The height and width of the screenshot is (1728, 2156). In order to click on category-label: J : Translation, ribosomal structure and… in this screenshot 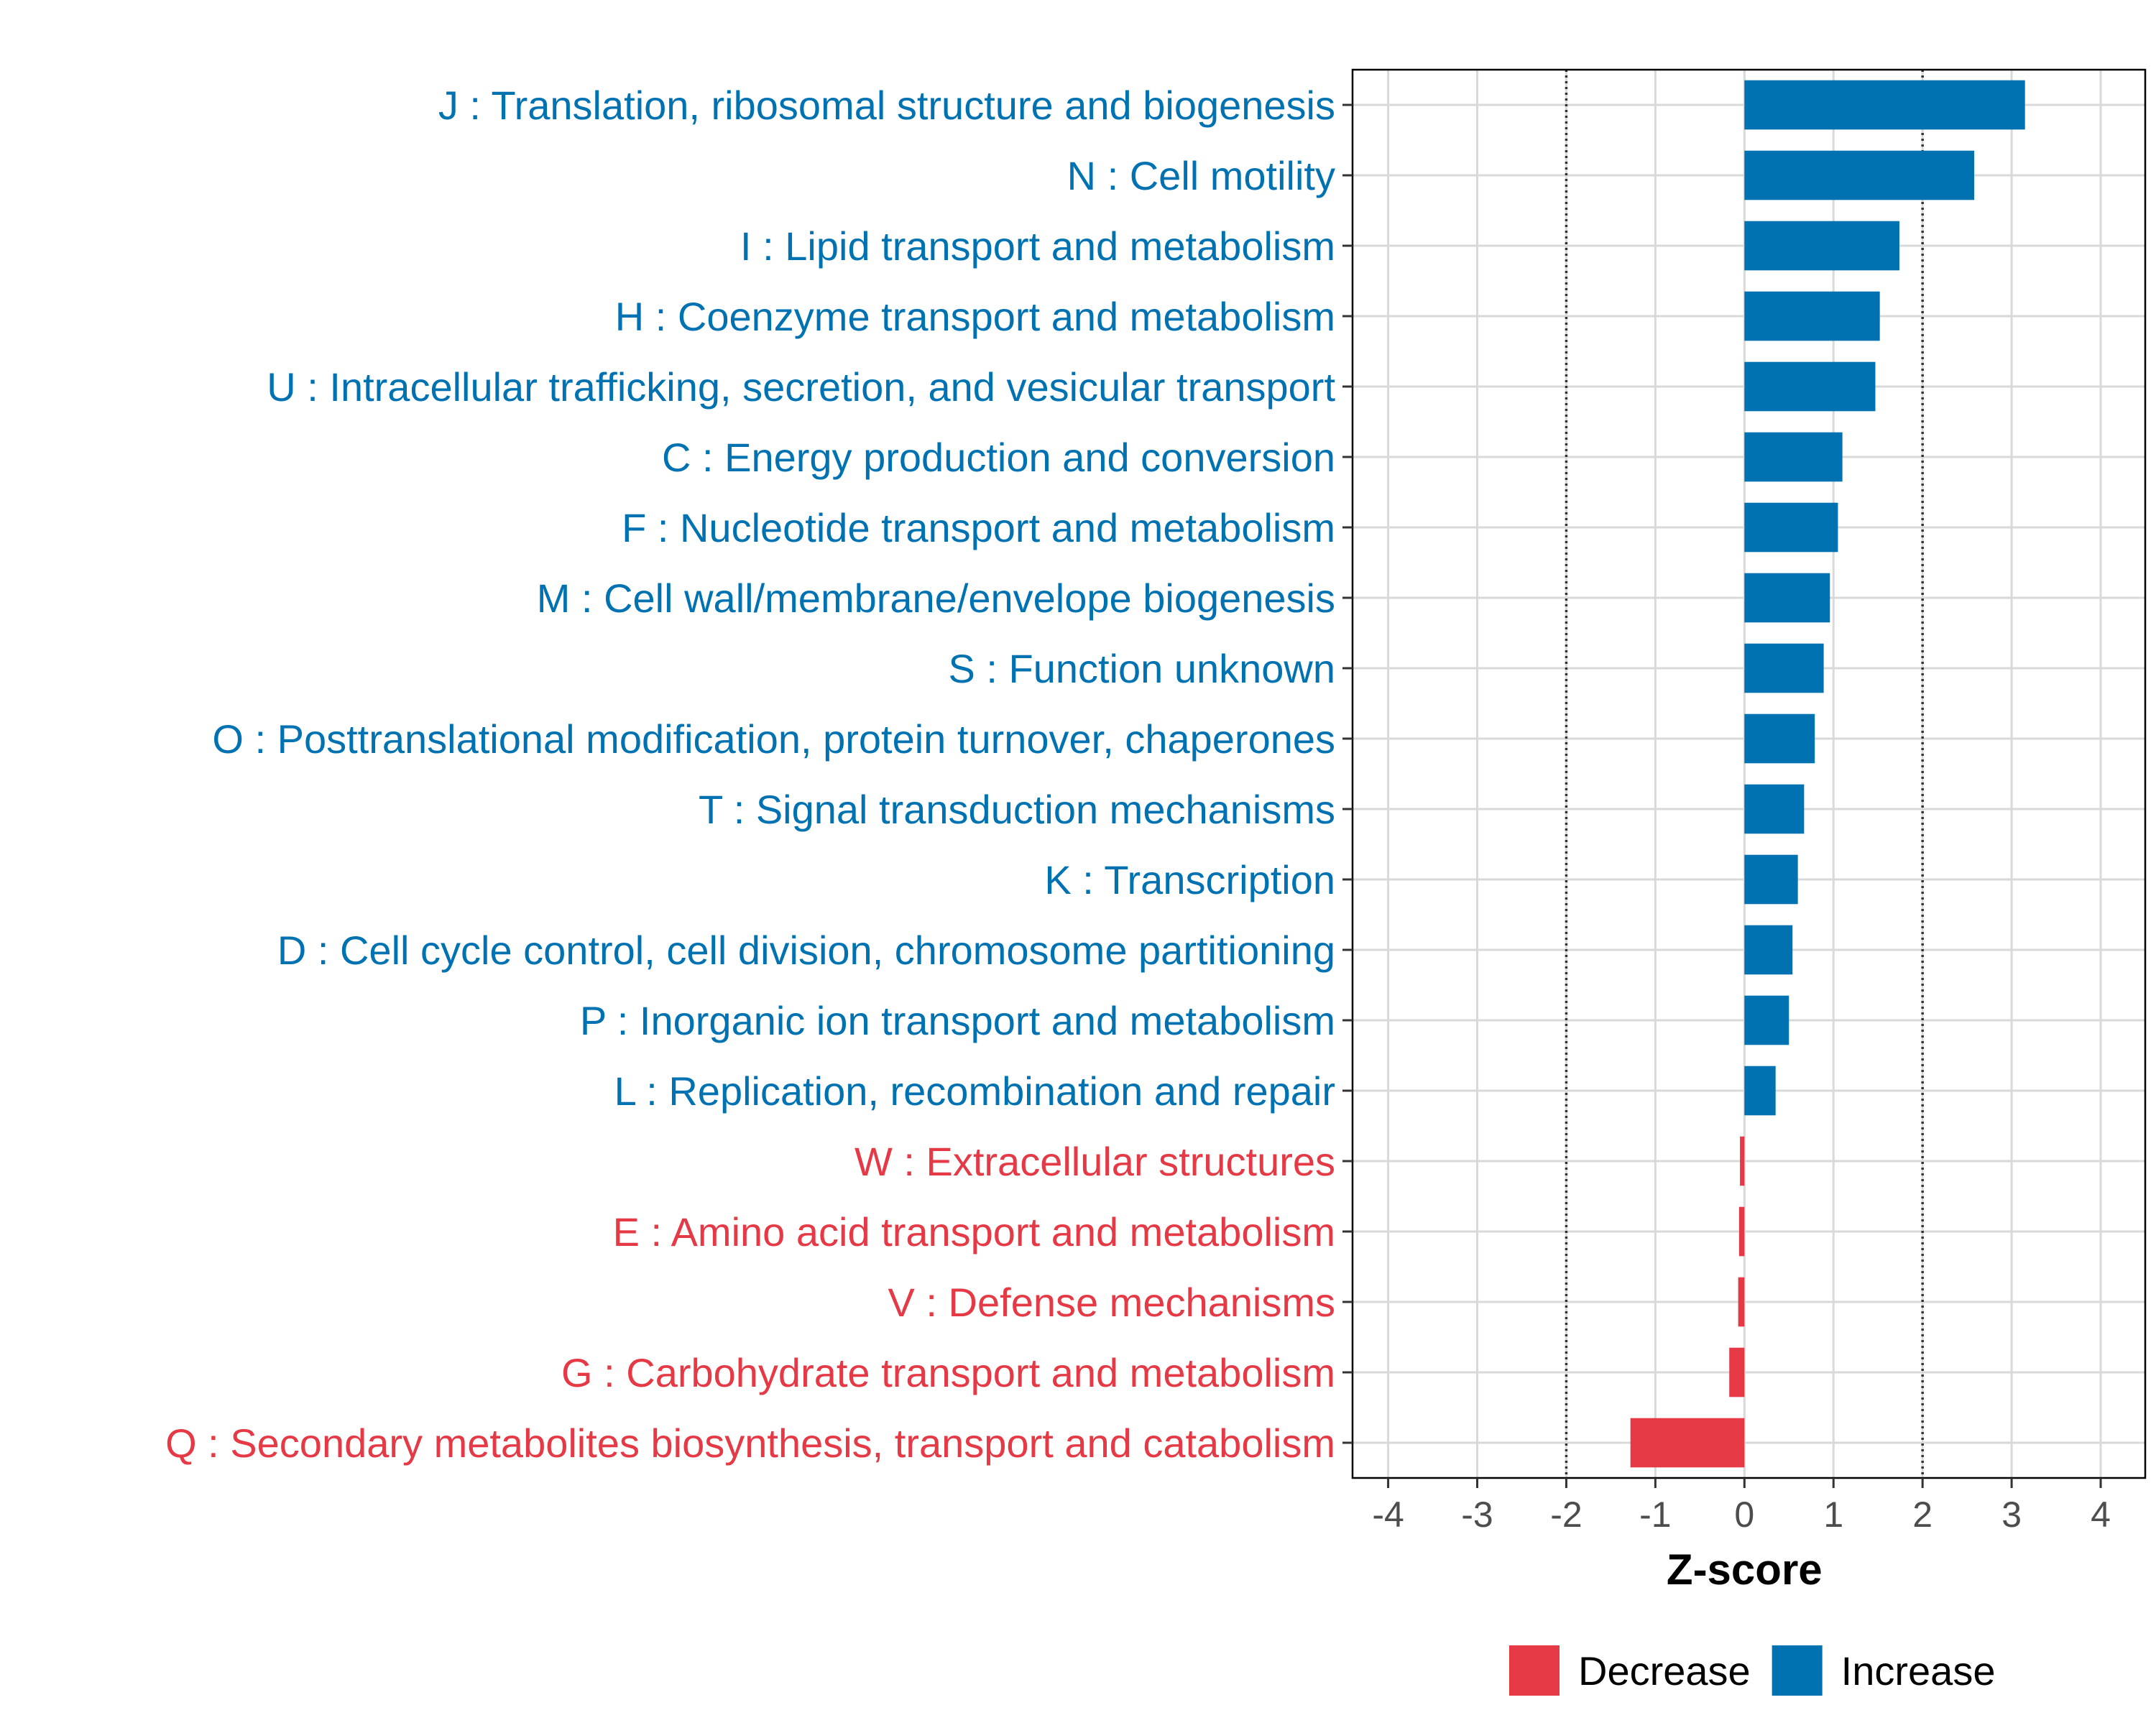, I will do `click(887, 106)`.